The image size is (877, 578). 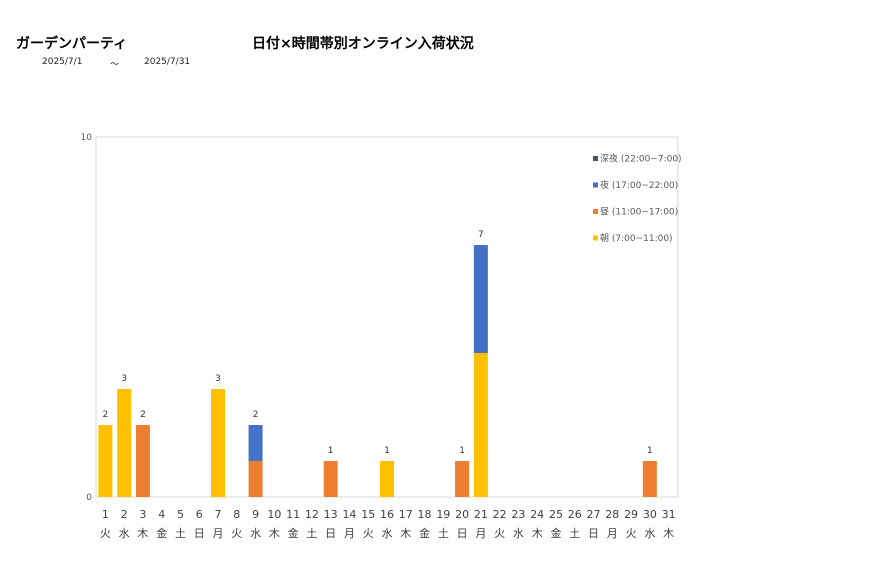 I want to click on x-tick-day: 10, so click(x=274, y=514).